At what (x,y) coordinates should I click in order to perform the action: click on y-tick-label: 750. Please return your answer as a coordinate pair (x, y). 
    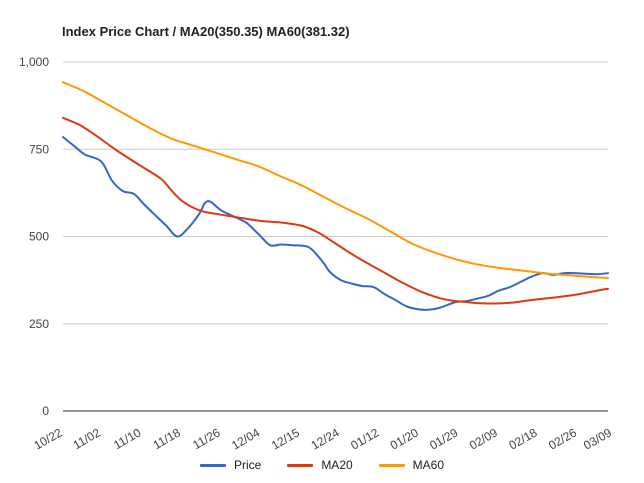
    Looking at the image, I should click on (39, 149).